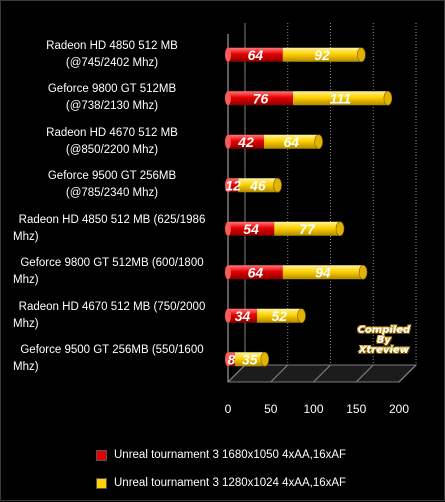 The height and width of the screenshot is (502, 445). I want to click on data-label: 94, so click(323, 272).